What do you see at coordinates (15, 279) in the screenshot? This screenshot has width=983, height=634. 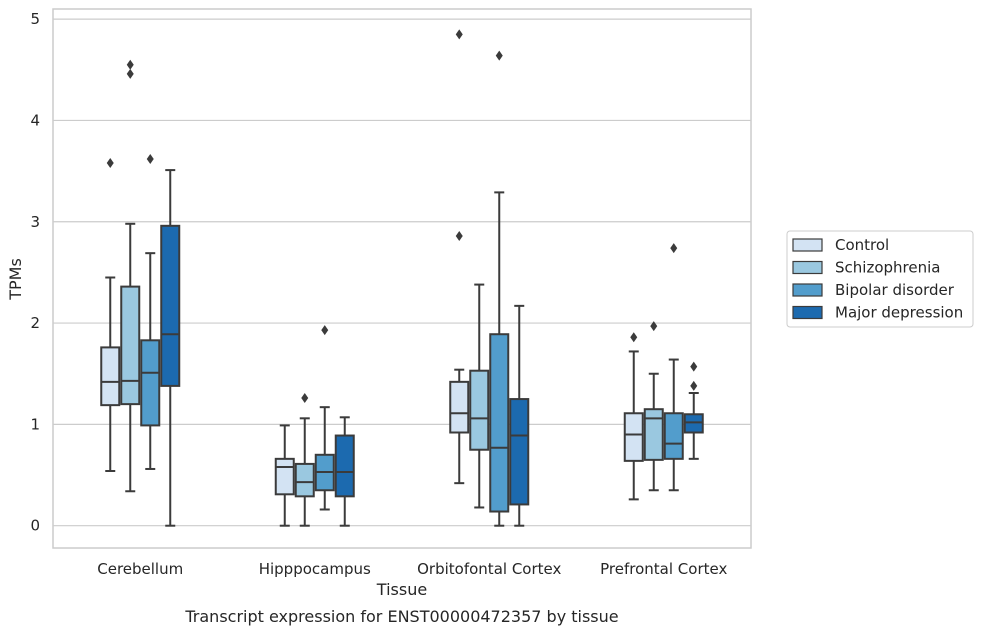 I see `y-axis-title: TPMs` at bounding box center [15, 279].